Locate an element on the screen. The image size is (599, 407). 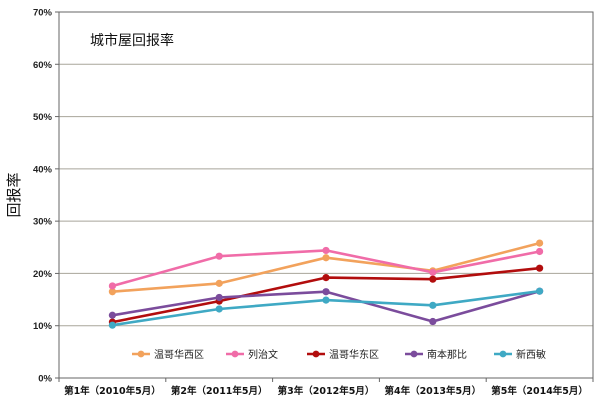
x-tick-label: 第1年（2010年5月） is located at coordinates (112, 391).